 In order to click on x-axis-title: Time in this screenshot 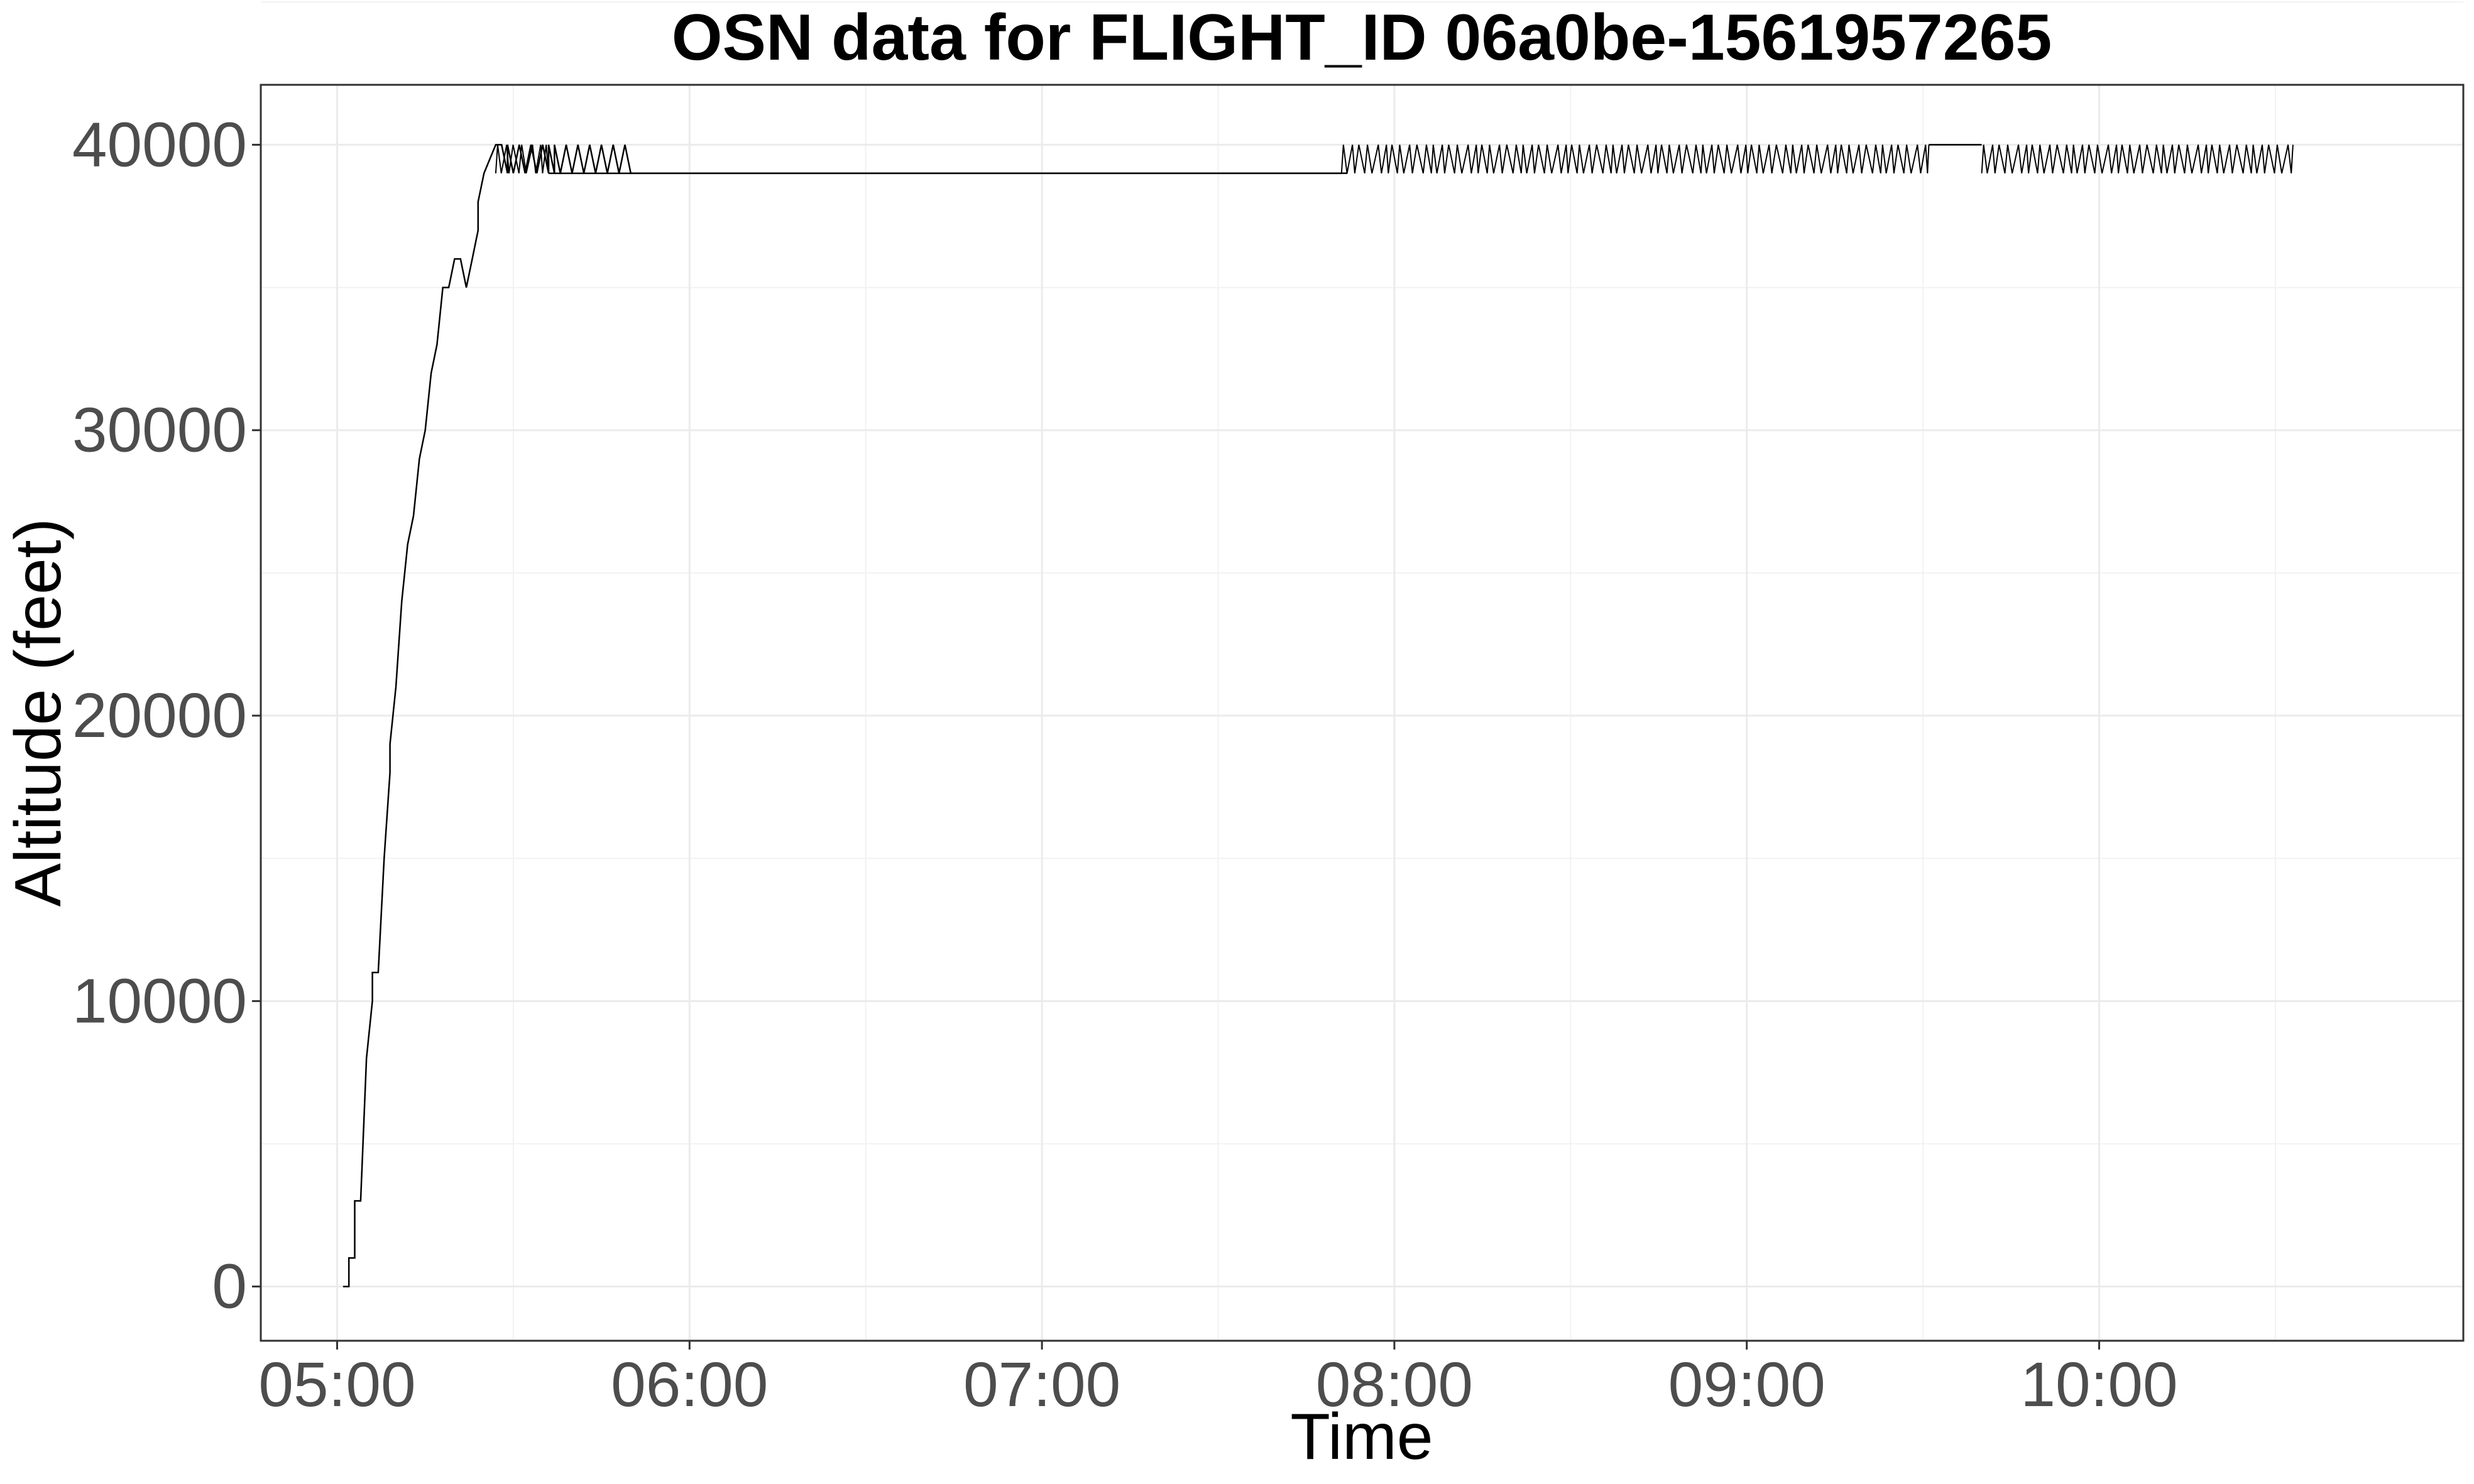, I will do `click(1361, 1436)`.